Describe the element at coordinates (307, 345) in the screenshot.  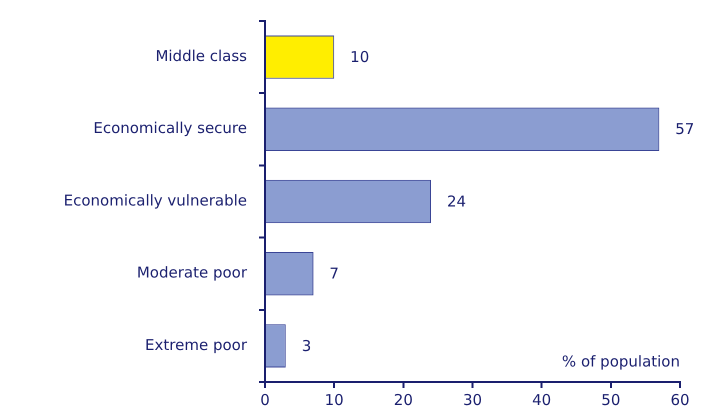
I see `data-label: 3` at that location.